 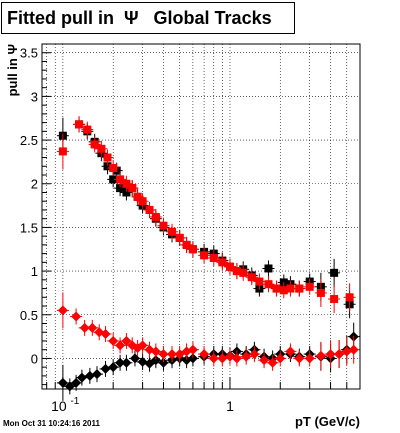 I want to click on timestamp-footer: Mon Oct 31 10:24:16 2011, so click(x=51, y=423).